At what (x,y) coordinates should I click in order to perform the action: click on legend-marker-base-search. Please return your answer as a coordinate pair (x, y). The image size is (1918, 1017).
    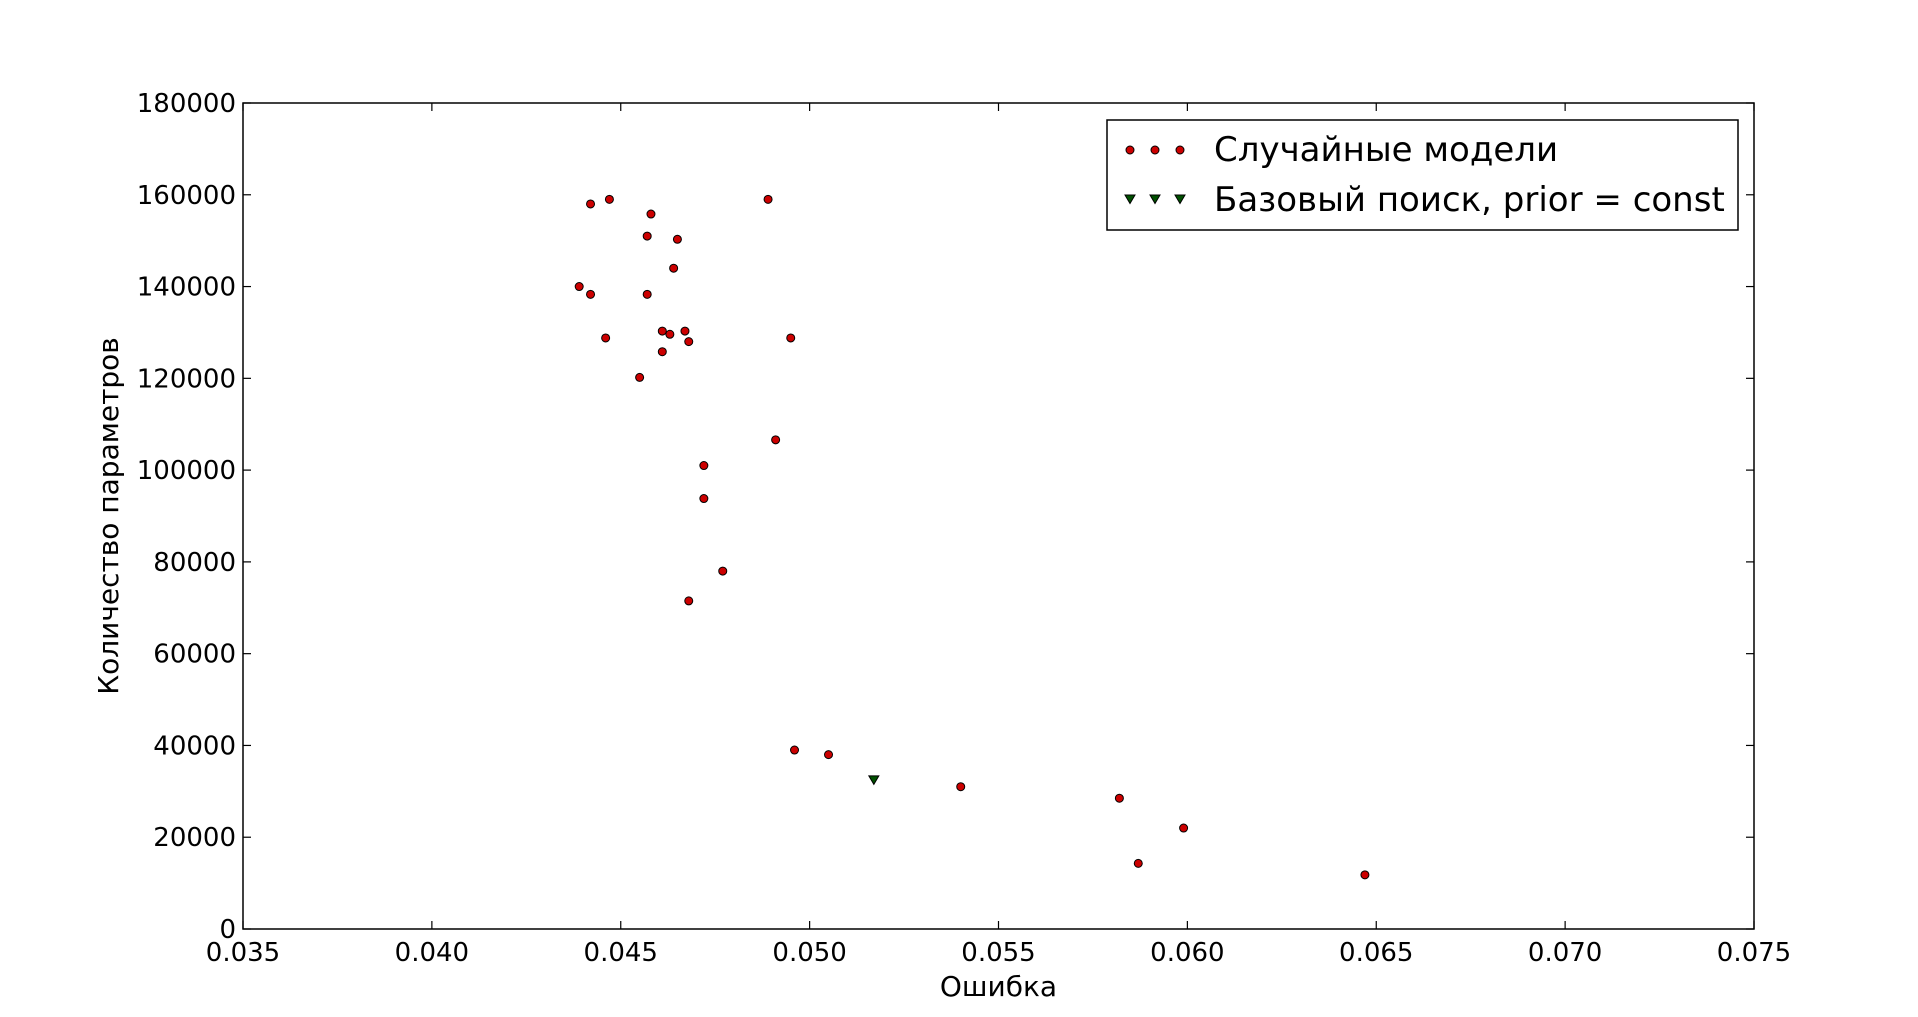
    Looking at the image, I should click on (1155, 199).